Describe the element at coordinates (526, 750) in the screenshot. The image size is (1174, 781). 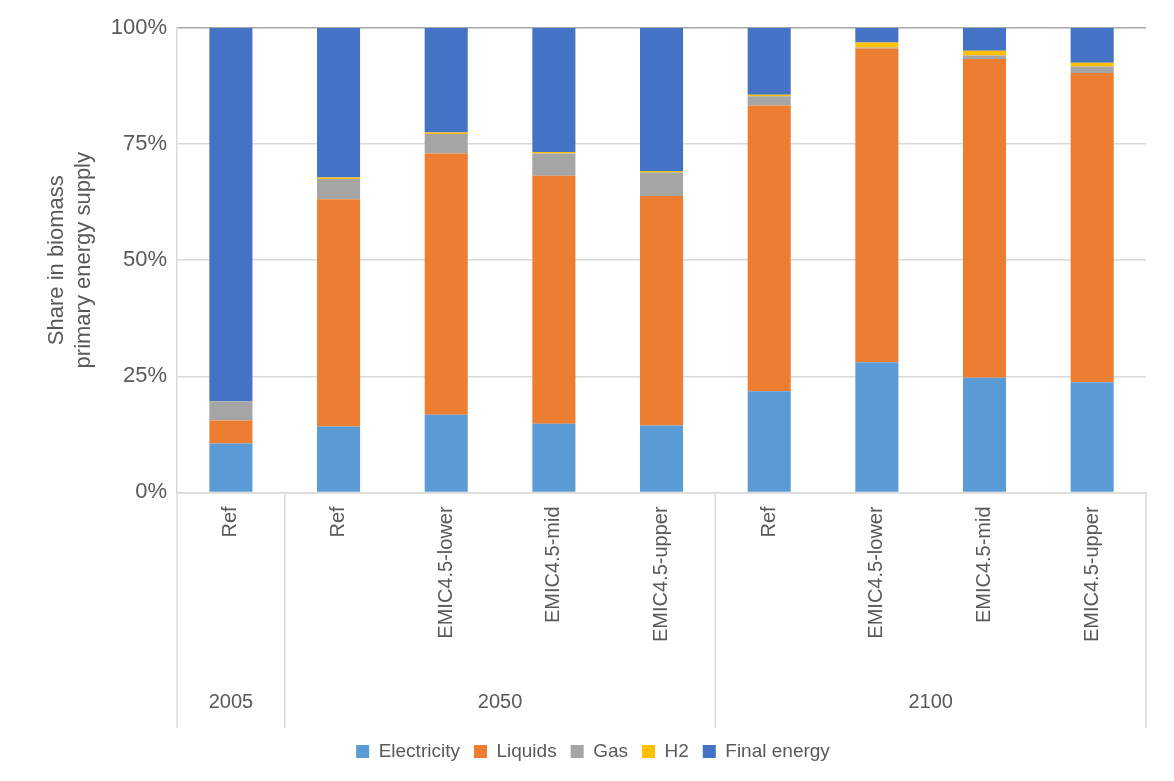
I see `legend-label: Liquids` at that location.